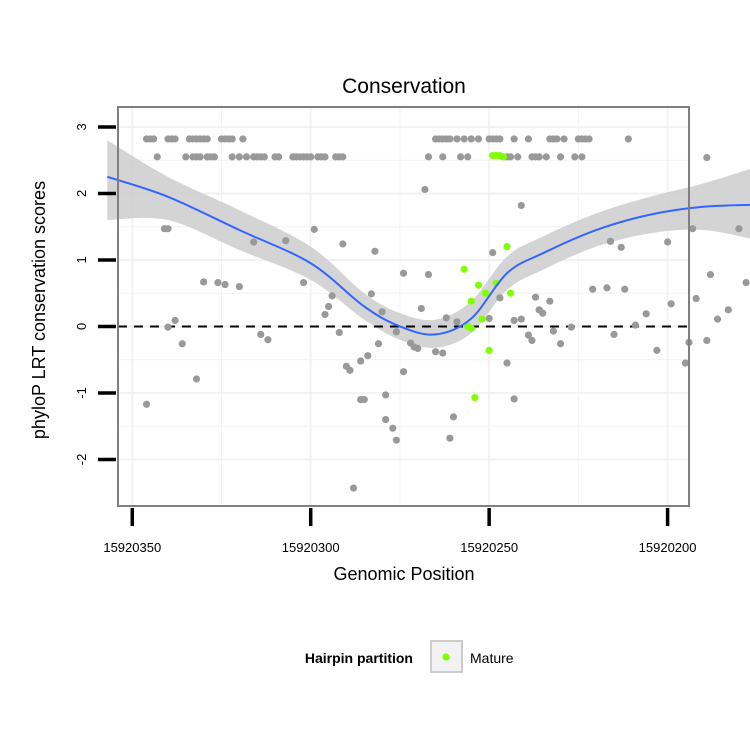 This screenshot has width=750, height=750. I want to click on x-tick-label: 15920200, so click(668, 547).